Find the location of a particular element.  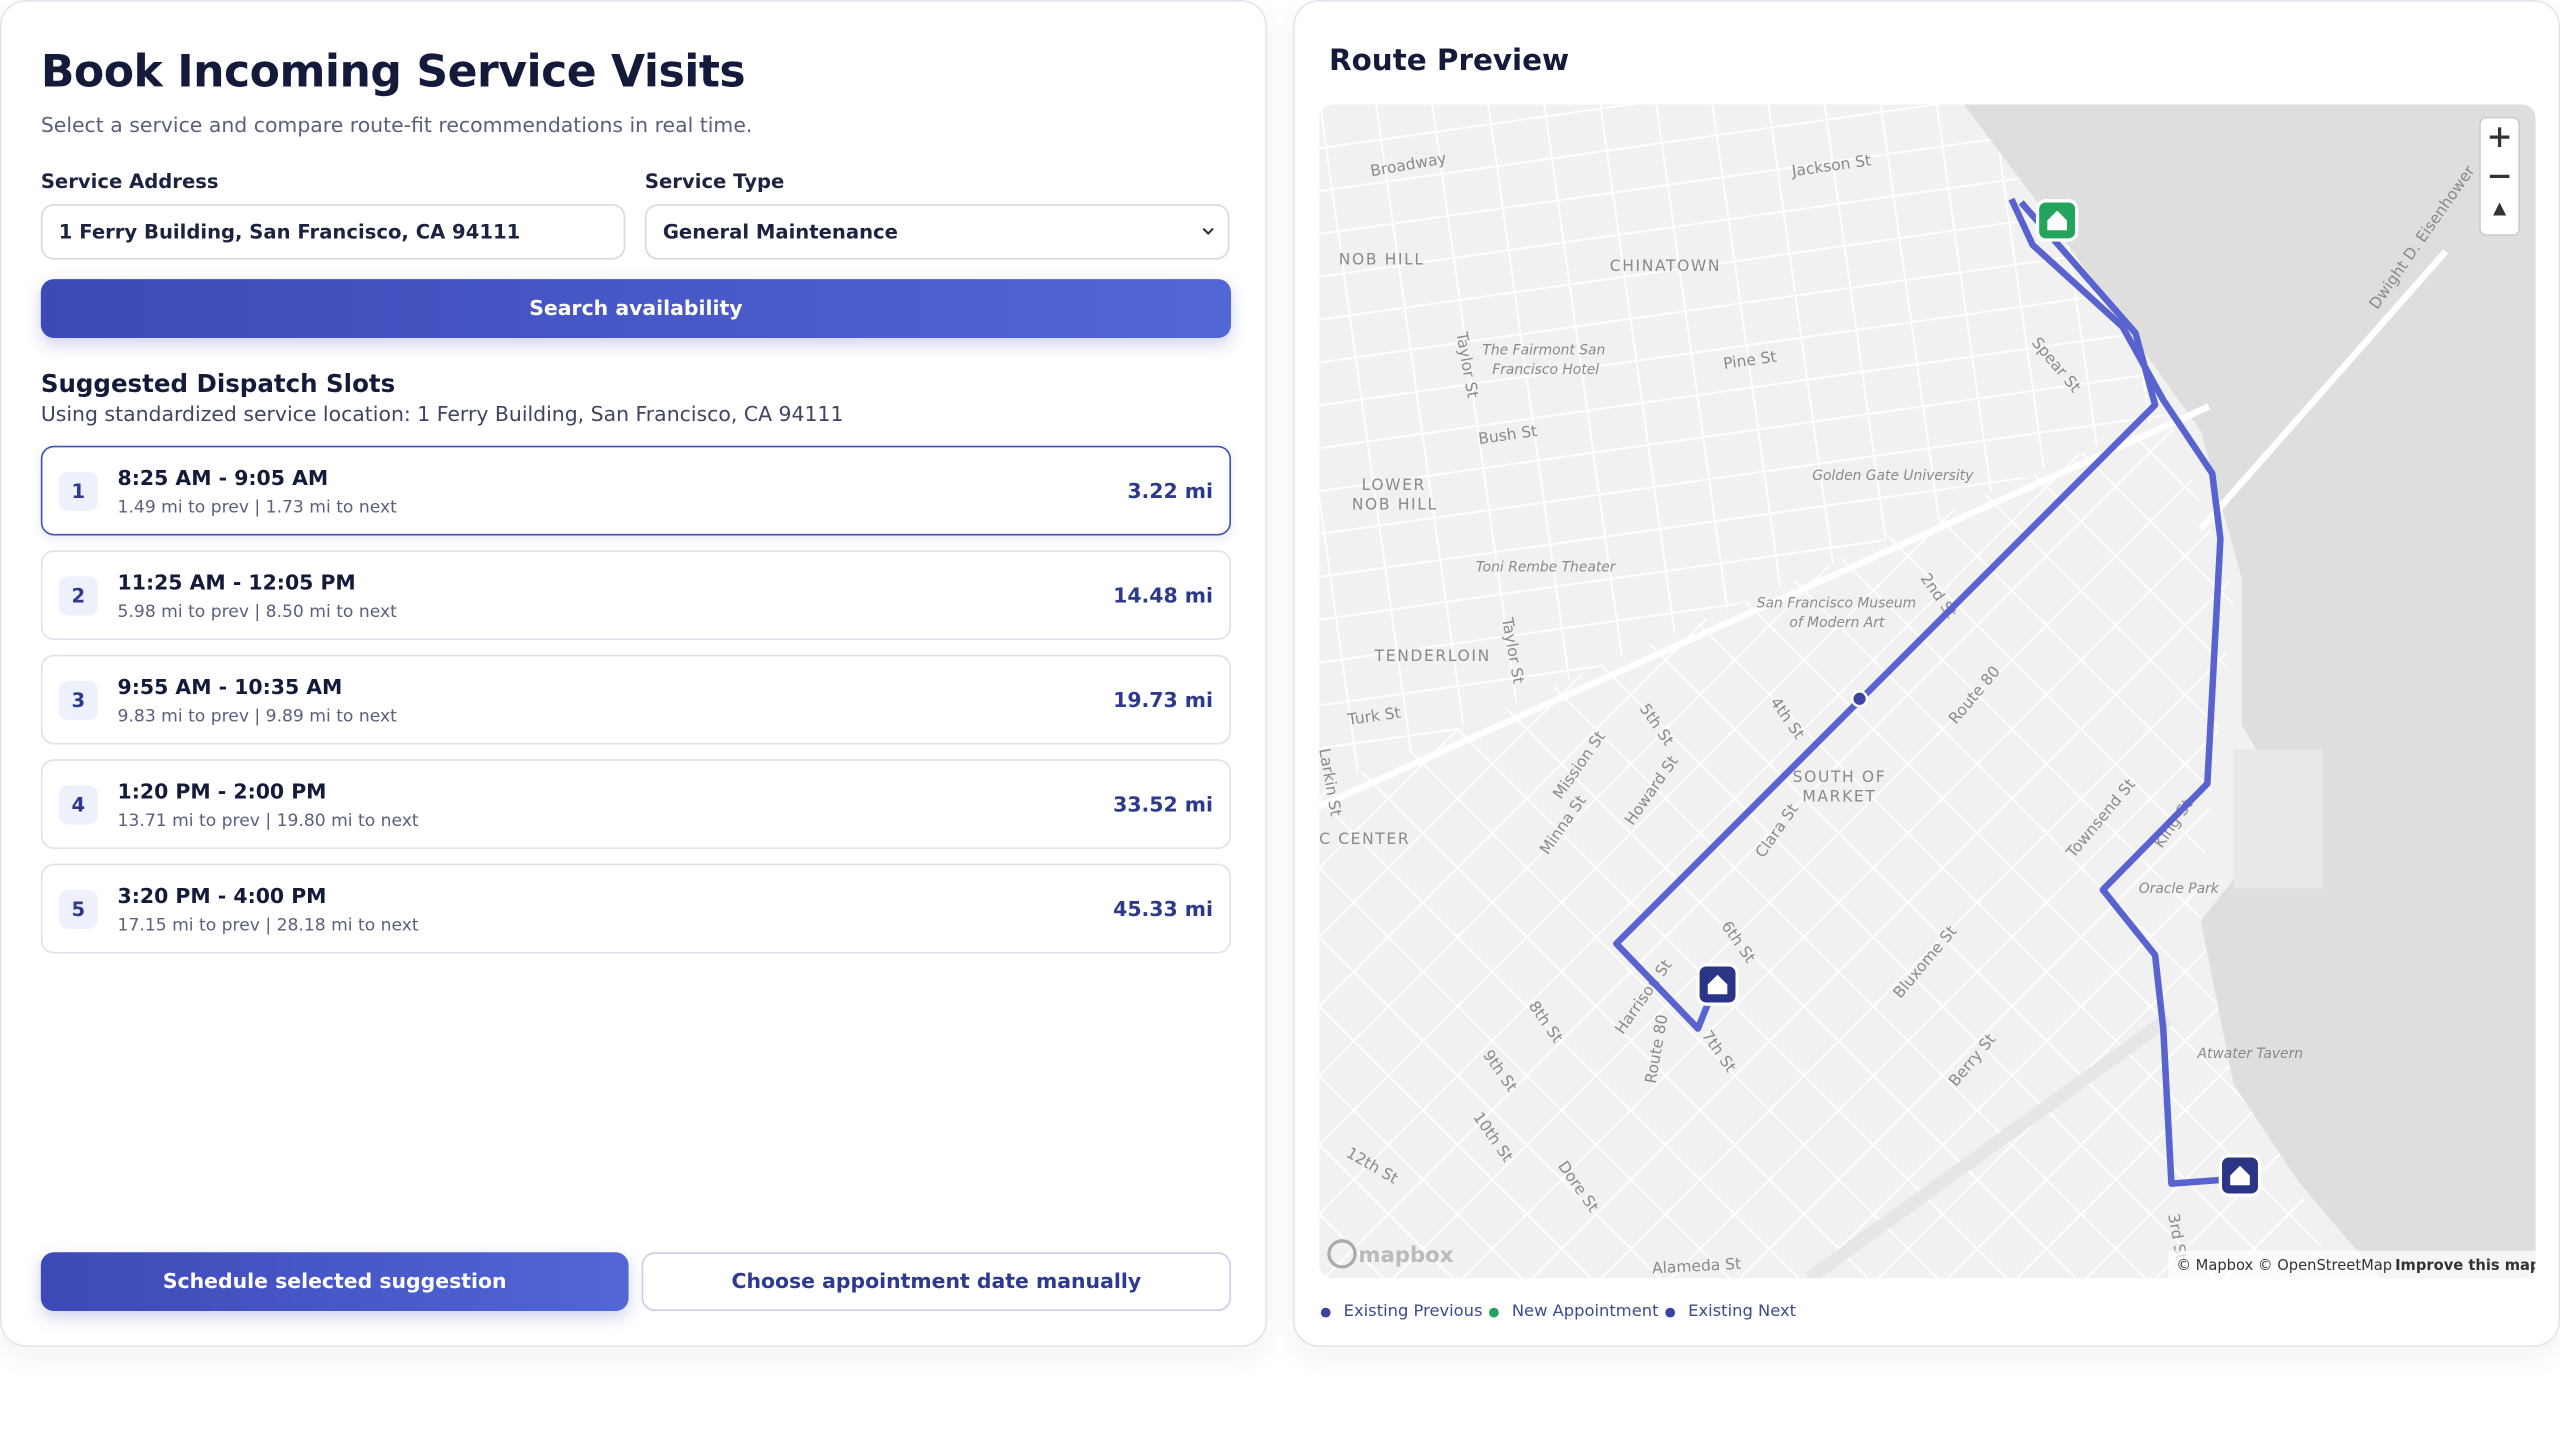

slot-detail: 9.83 mi to prev | 9.89 mi to next is located at coordinates (257, 716).